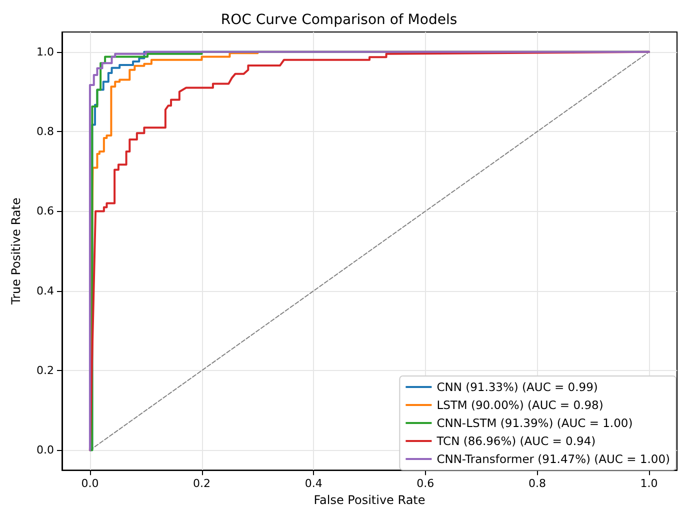 This screenshot has width=678, height=511. I want to click on legend-label: LSTM (90.00%) (AUC = 0.98), so click(520, 405).